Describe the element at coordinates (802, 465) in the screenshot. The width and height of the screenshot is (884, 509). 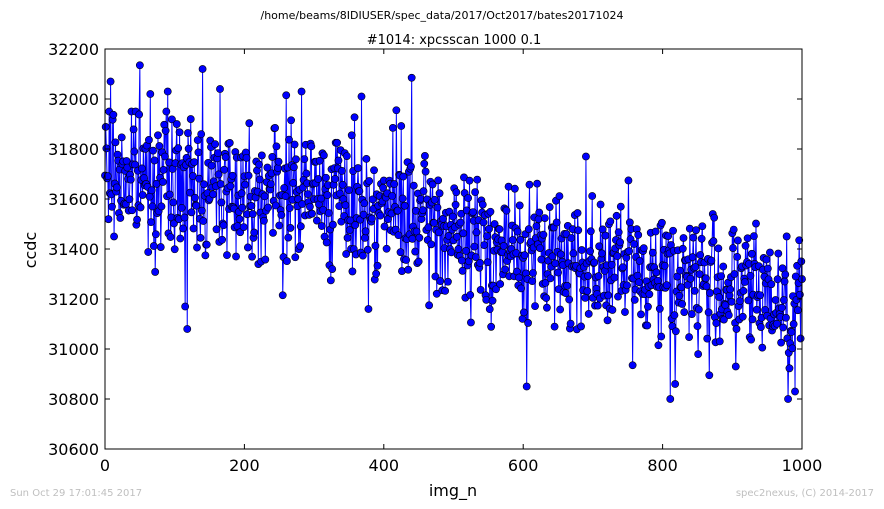
I see `x-tick-label: 1000` at that location.